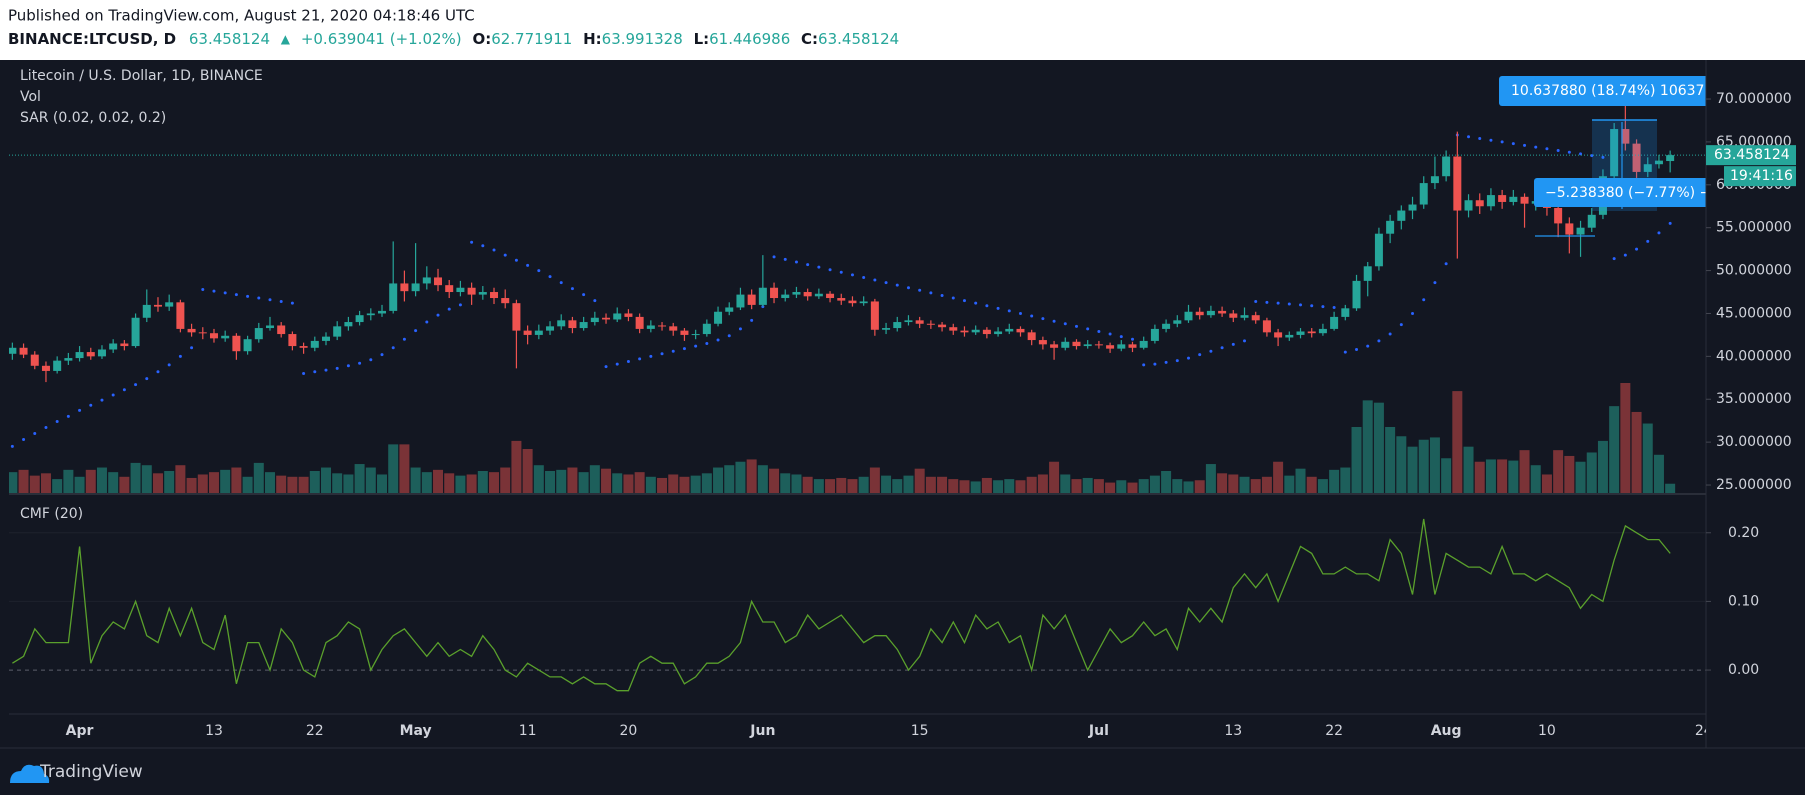 The image size is (1805, 795). Describe the element at coordinates (416, 731) in the screenshot. I see `x-tick-label: May` at that location.